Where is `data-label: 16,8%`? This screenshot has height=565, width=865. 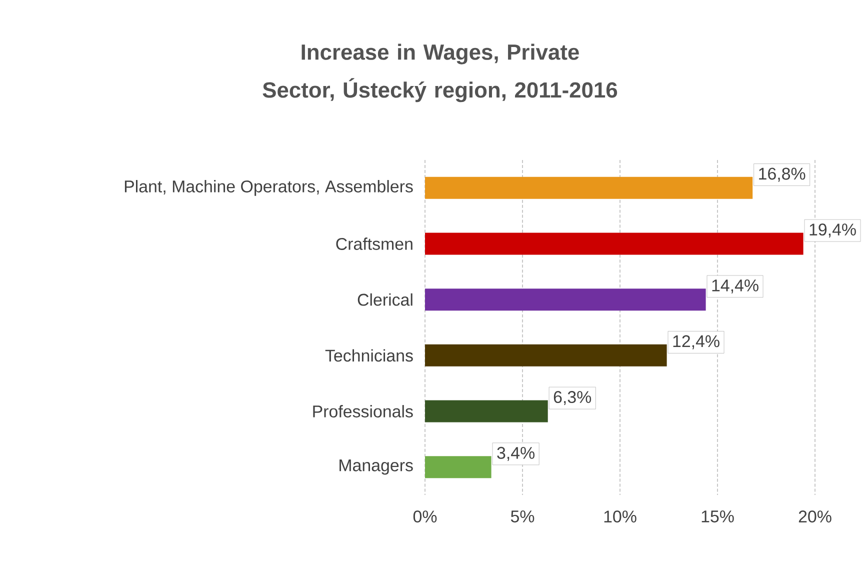 data-label: 16,8% is located at coordinates (782, 175).